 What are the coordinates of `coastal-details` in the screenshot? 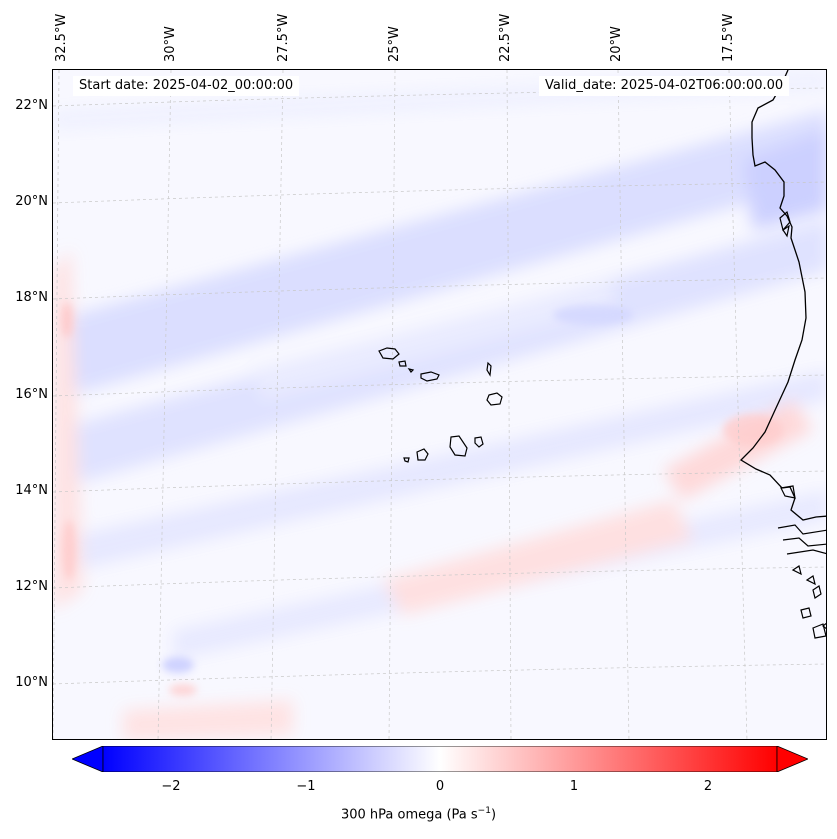 It's located at (801, 424).